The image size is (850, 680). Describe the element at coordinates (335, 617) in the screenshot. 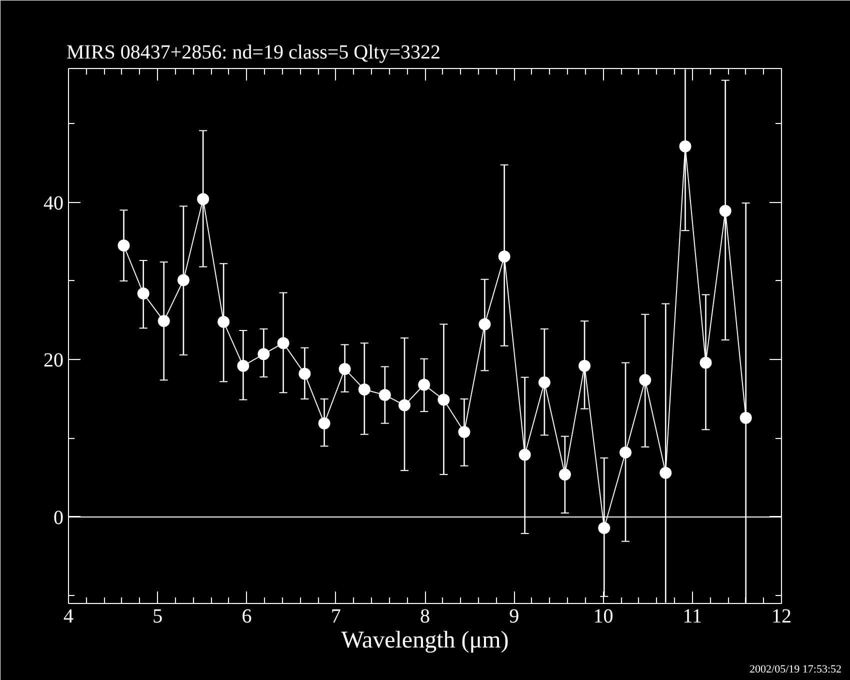

I see `x-tick-label: 7` at that location.